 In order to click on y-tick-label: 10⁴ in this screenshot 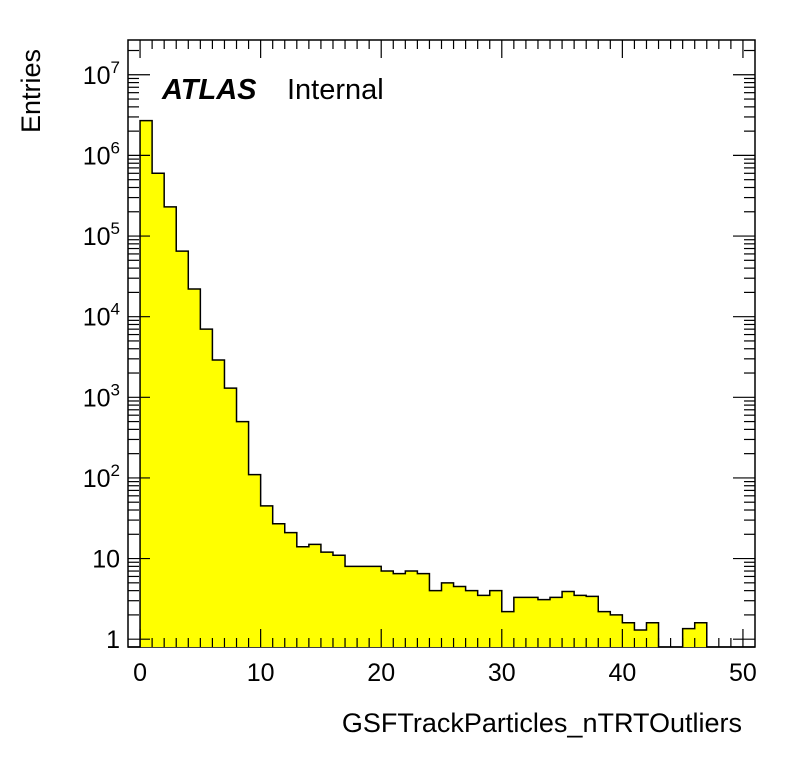, I will do `click(101, 316)`.